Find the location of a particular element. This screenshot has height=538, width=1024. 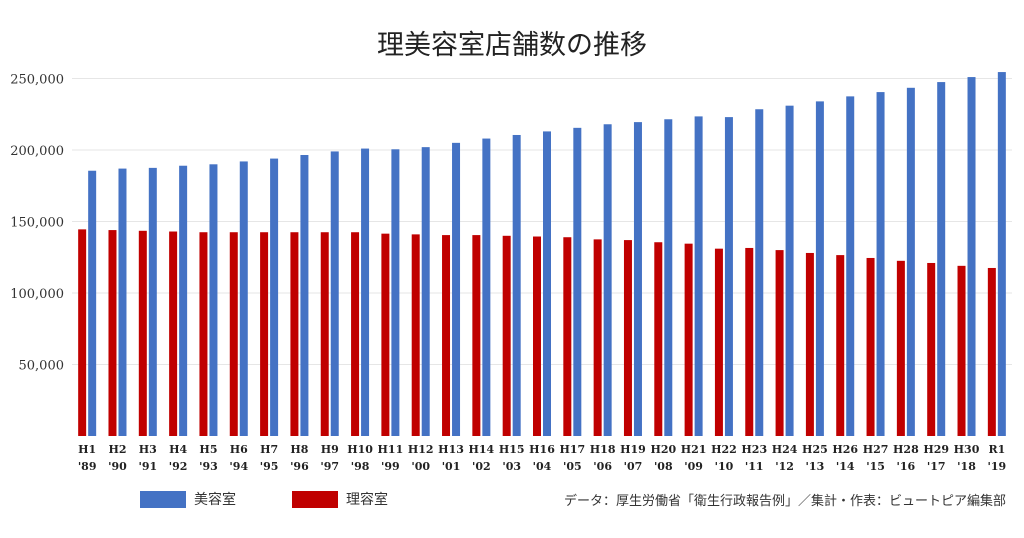

x-tick-label-year: '89 is located at coordinates (87, 466).